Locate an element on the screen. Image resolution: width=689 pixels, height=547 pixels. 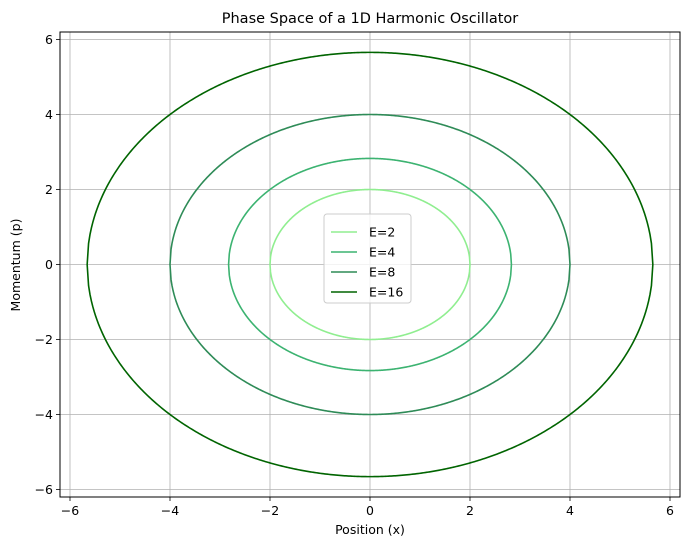
legend-label: E=8 is located at coordinates (382, 272).